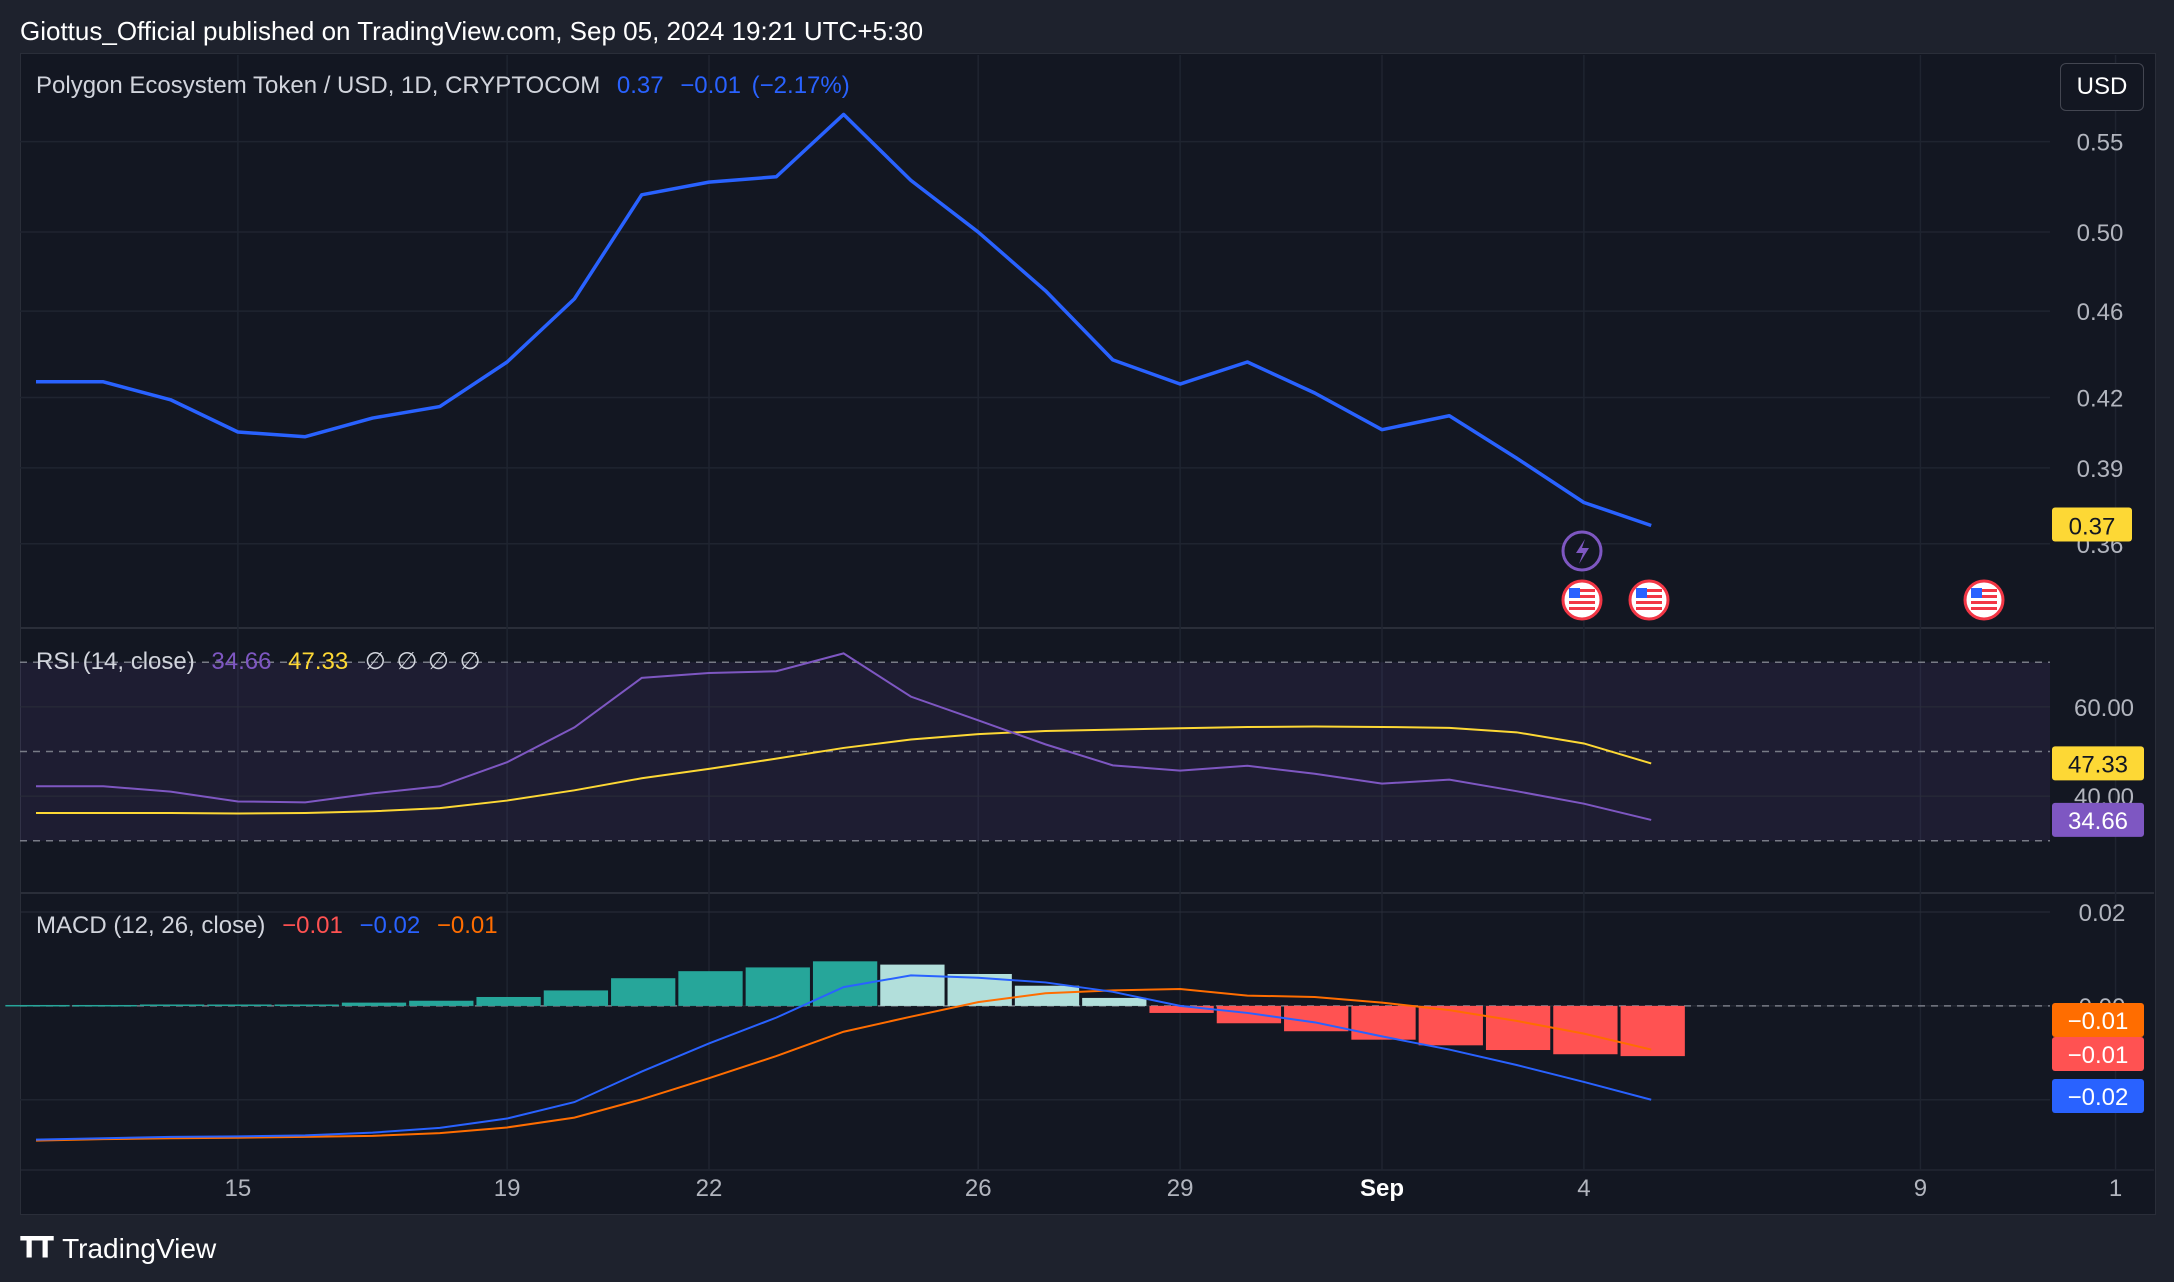 Image resolution: width=2174 pixels, height=1282 pixels. What do you see at coordinates (2115, 1188) in the screenshot?
I see `time-axis-tick-label: 1` at bounding box center [2115, 1188].